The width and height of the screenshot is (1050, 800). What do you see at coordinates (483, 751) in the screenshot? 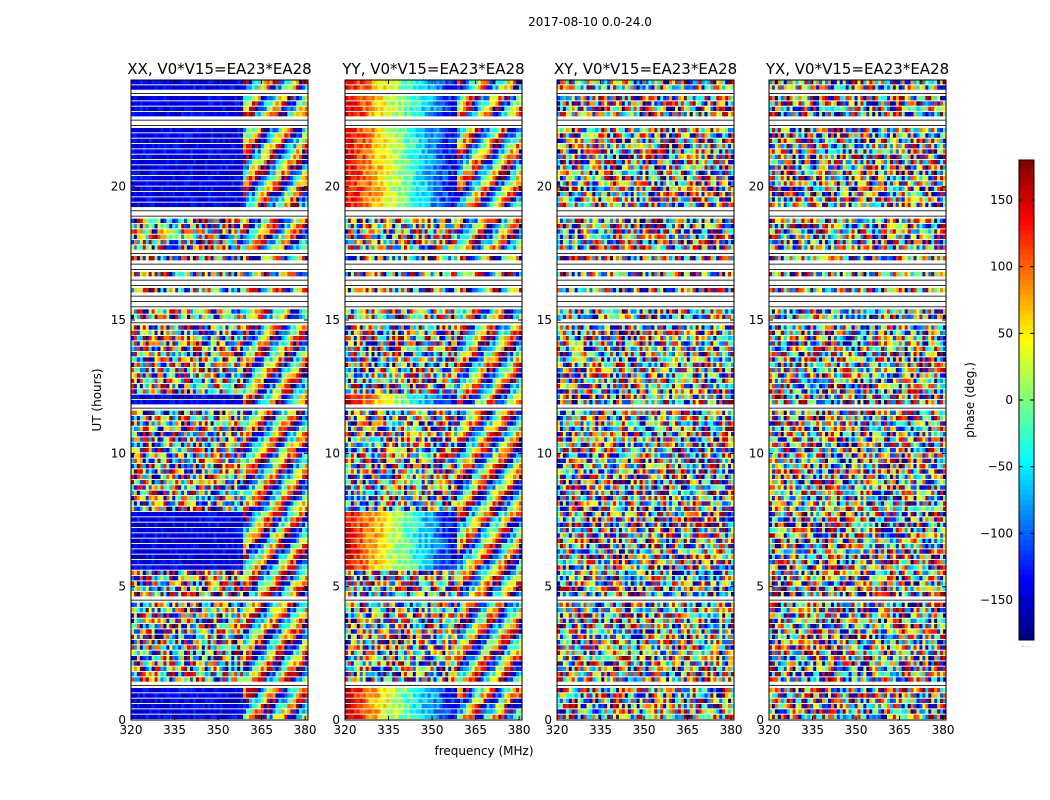
I see `x-axis-label: frequency (MHz)` at bounding box center [483, 751].